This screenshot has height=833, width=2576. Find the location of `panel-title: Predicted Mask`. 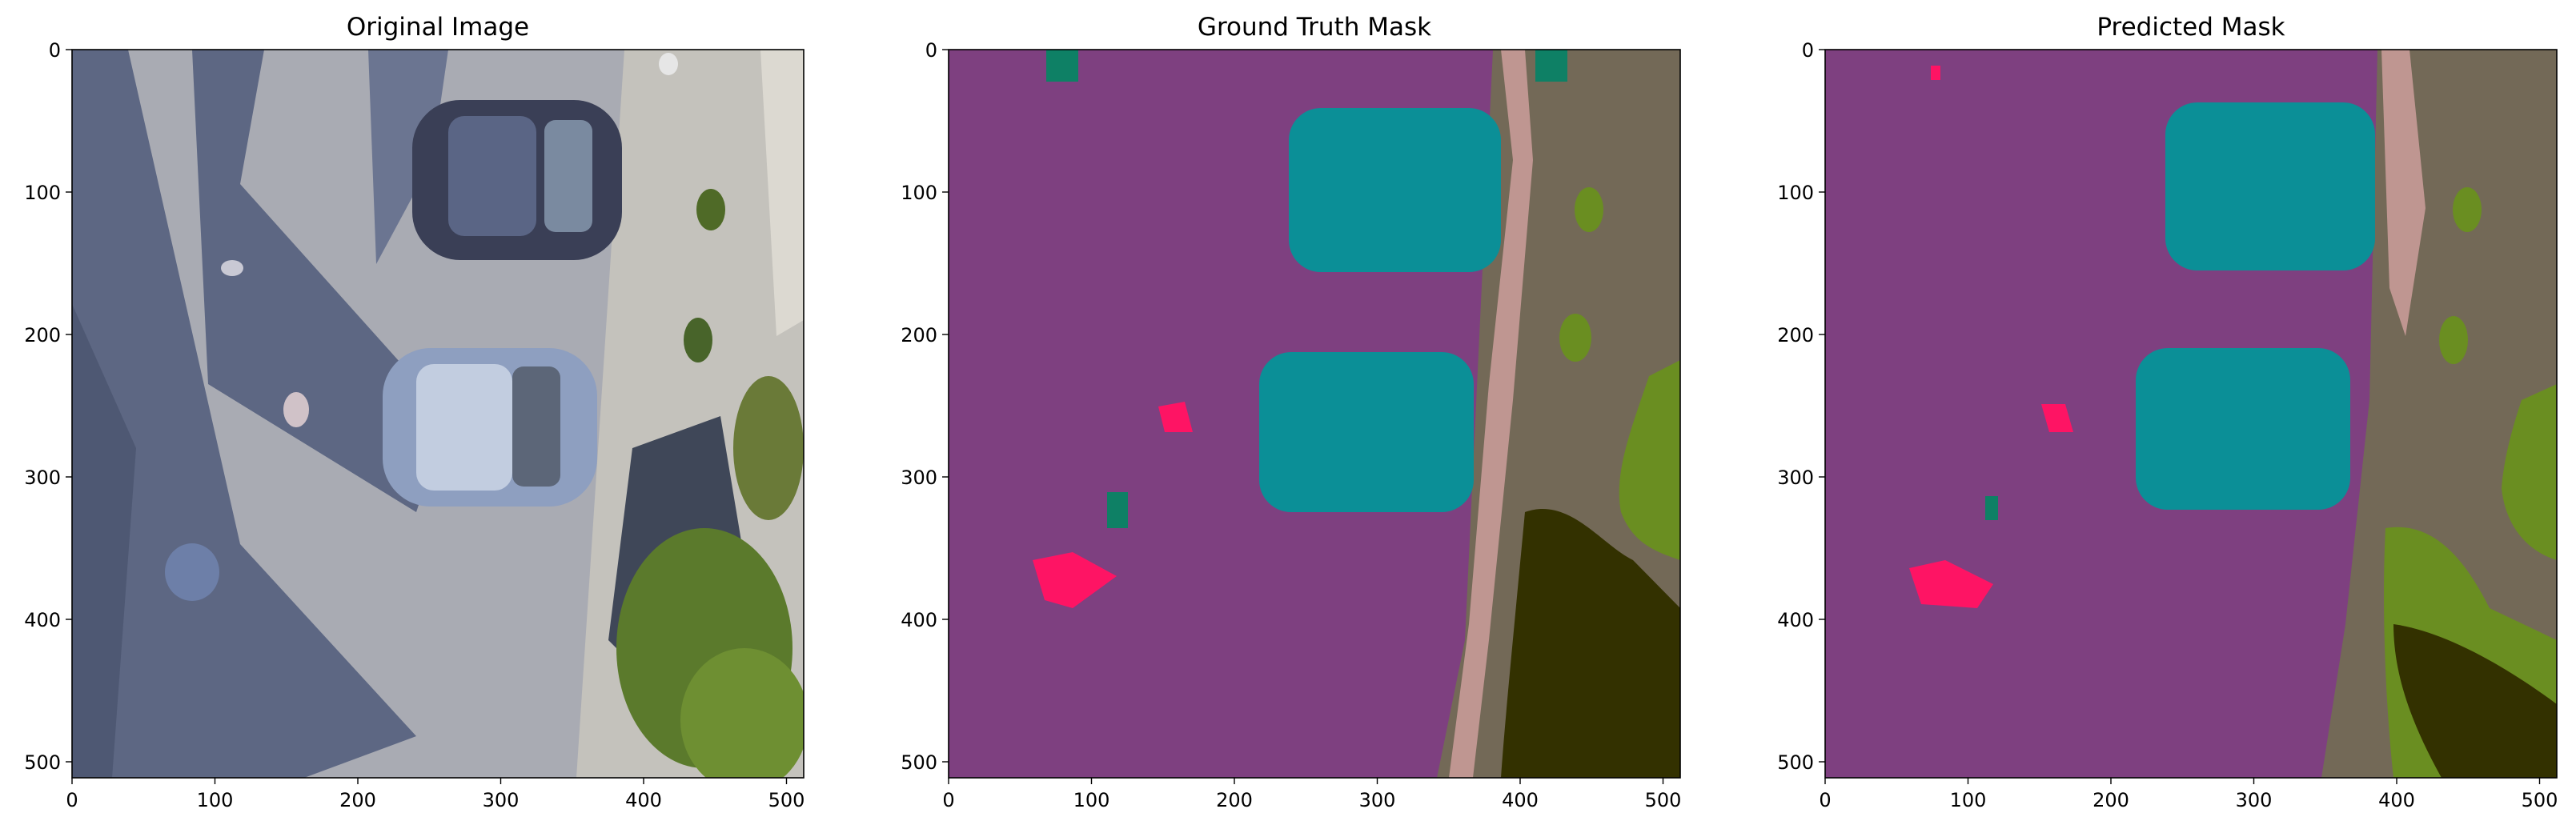

panel-title: Predicted Mask is located at coordinates (2191, 27).